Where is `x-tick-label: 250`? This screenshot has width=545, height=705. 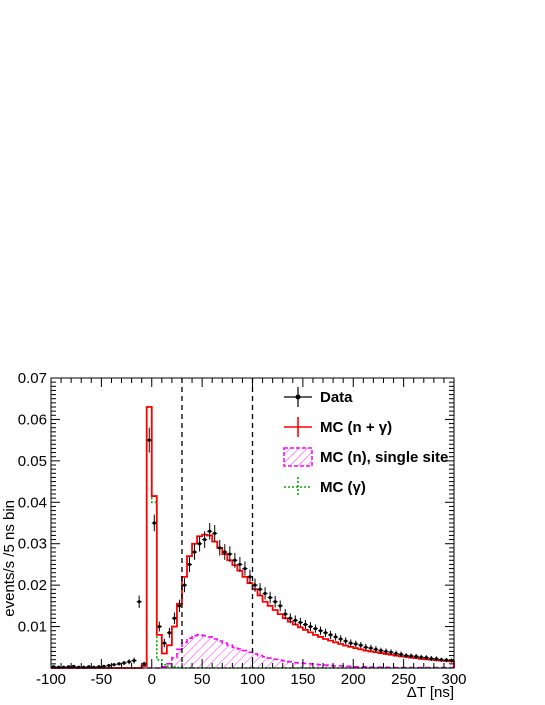 x-tick-label: 250 is located at coordinates (403, 679).